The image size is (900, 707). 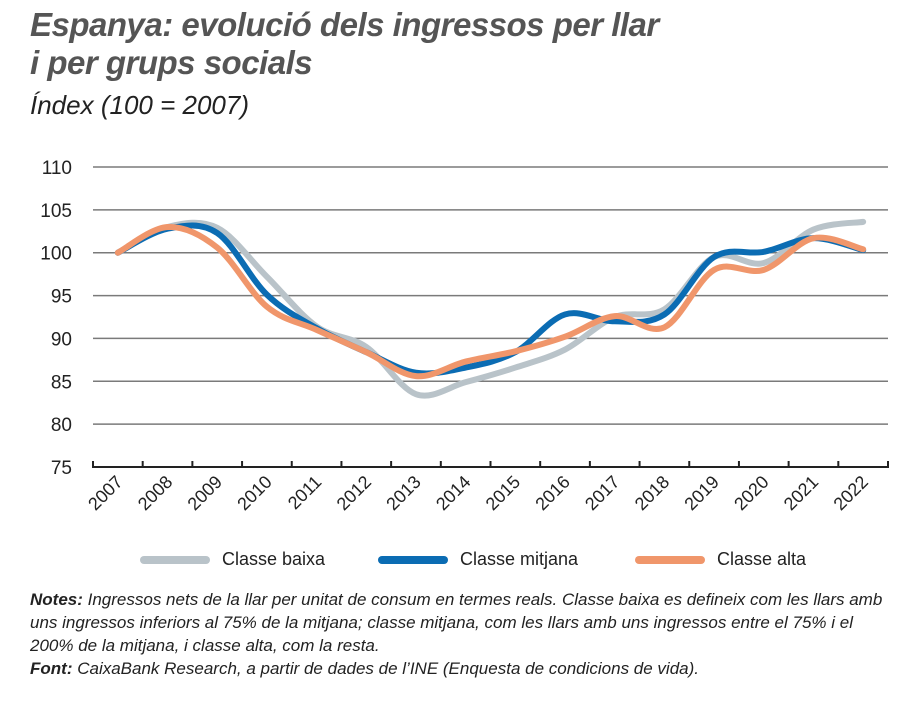 What do you see at coordinates (205, 493) in the screenshot?
I see `x-tick-label: 2009` at bounding box center [205, 493].